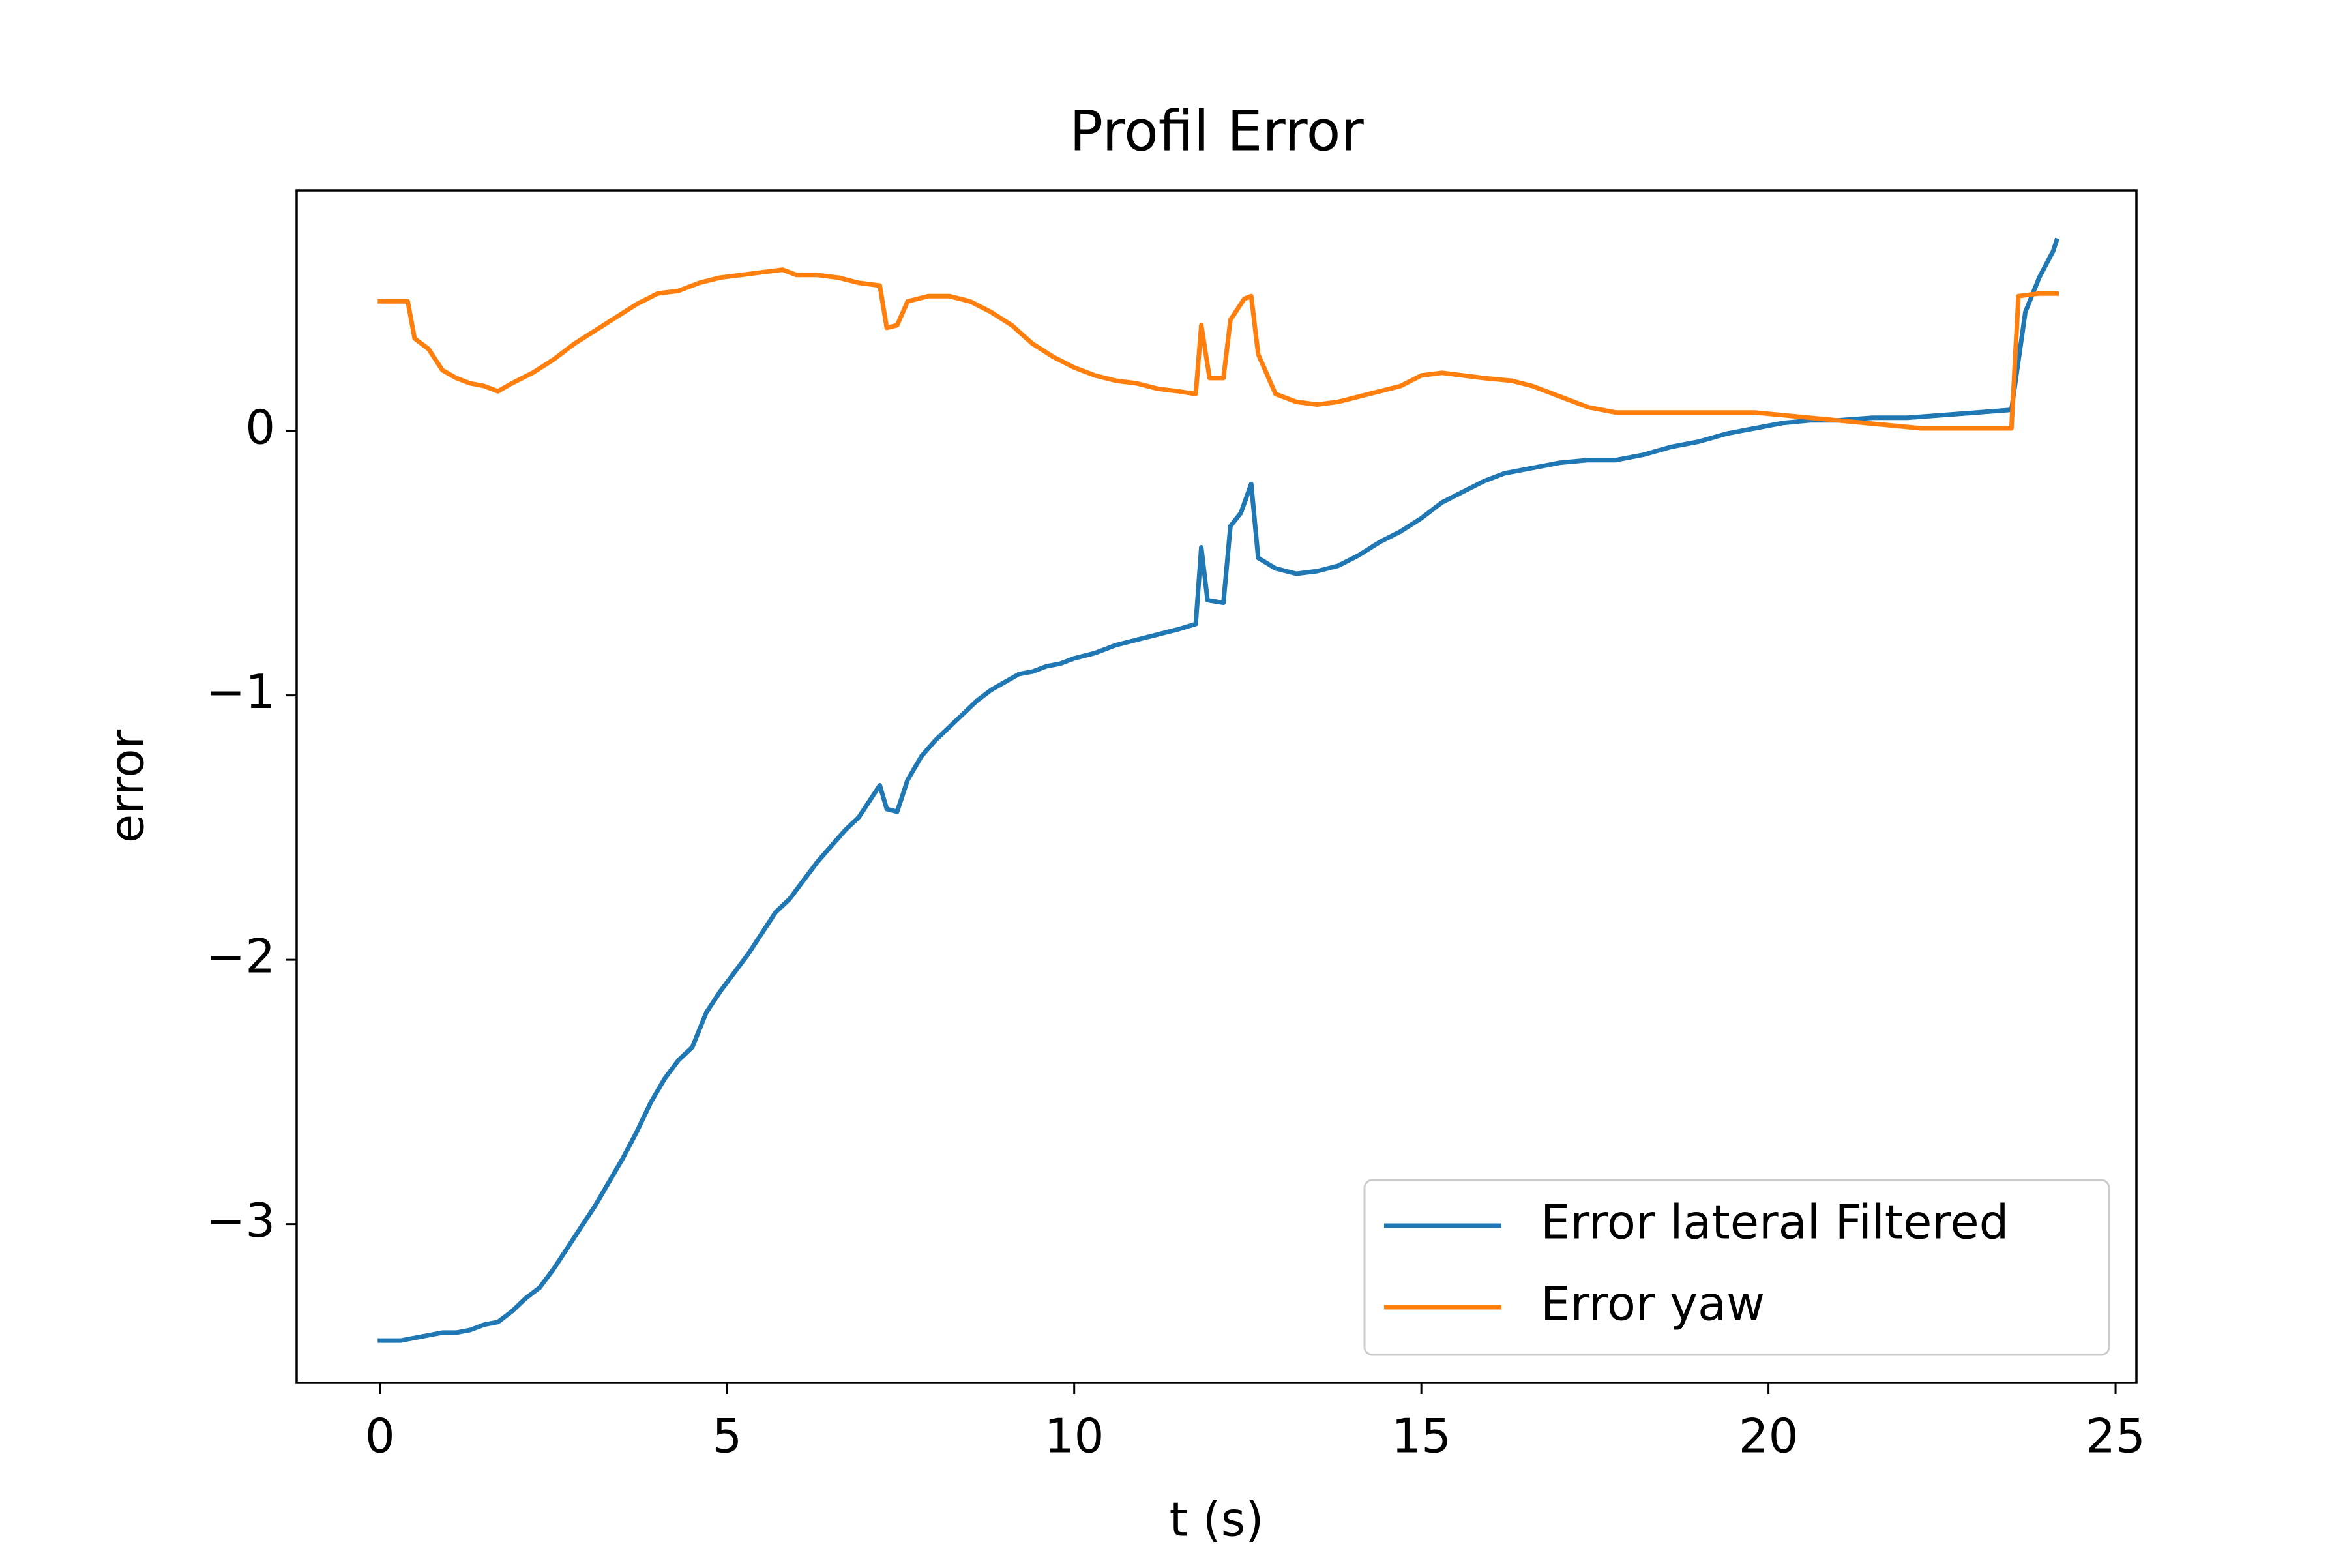  Describe the element at coordinates (1216, 131) in the screenshot. I see `chart-title: Profil Error` at that location.